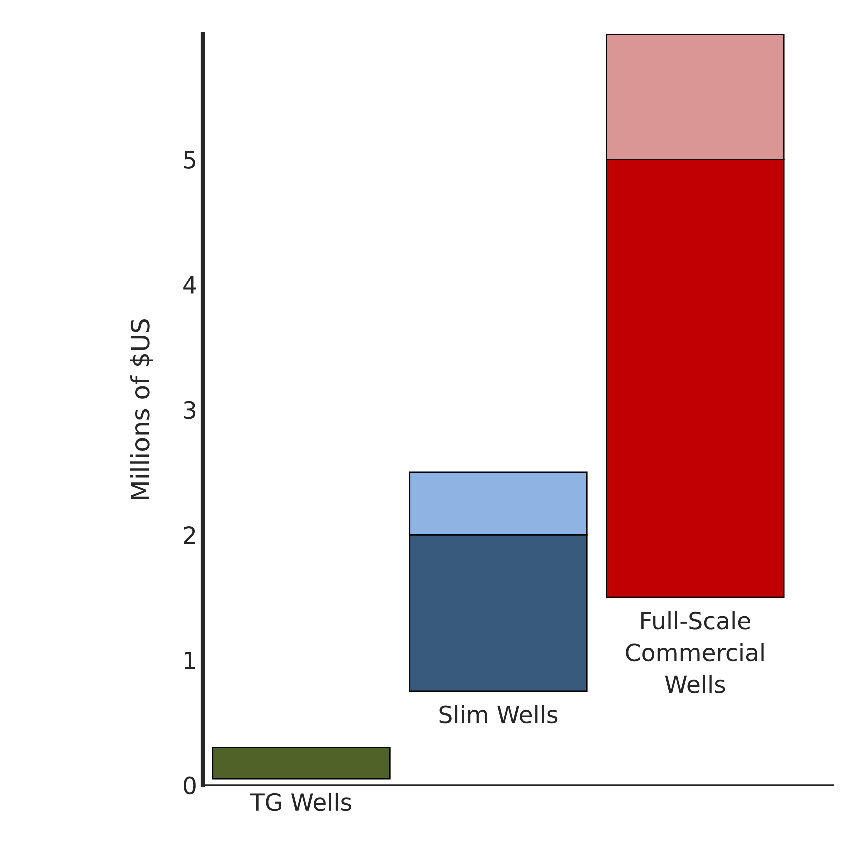 The width and height of the screenshot is (846, 863). Describe the element at coordinates (190, 410) in the screenshot. I see `y-tick-label: 3` at that location.